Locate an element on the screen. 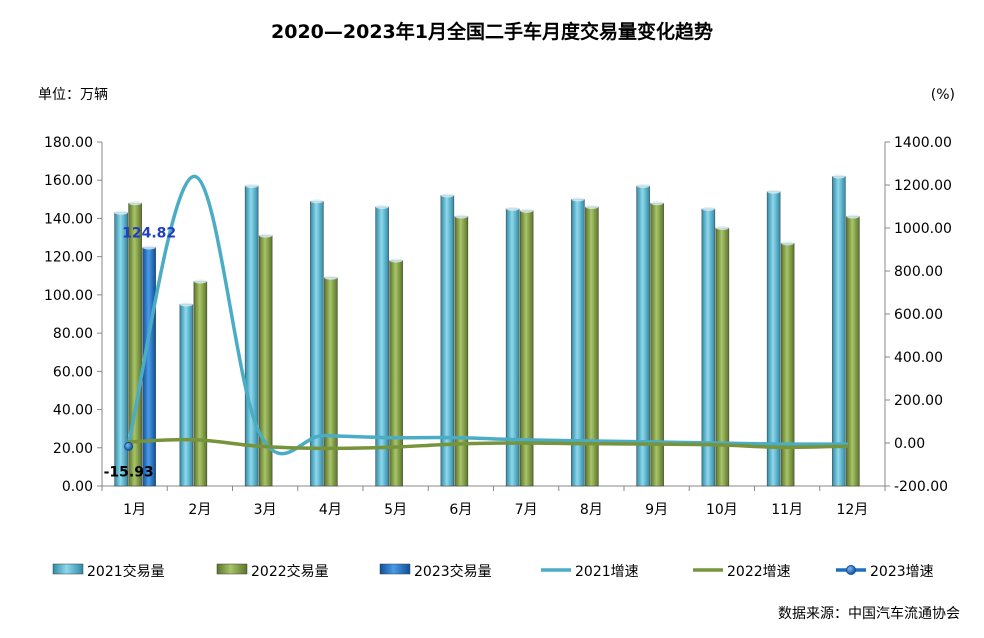 Image resolution: width=984 pixels, height=638 pixels. y-left-tick-label: 0.00 is located at coordinates (77, 487).